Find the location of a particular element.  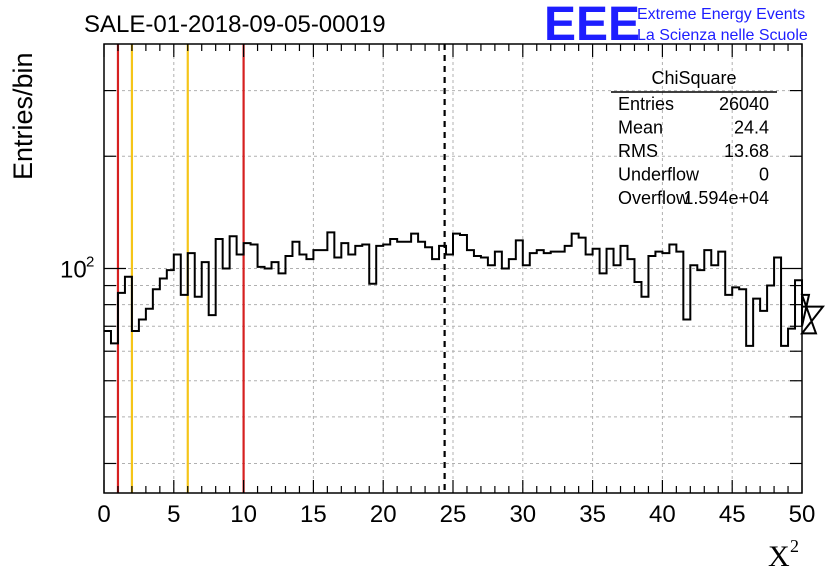

x-tick-label: 45 is located at coordinates (732, 514).